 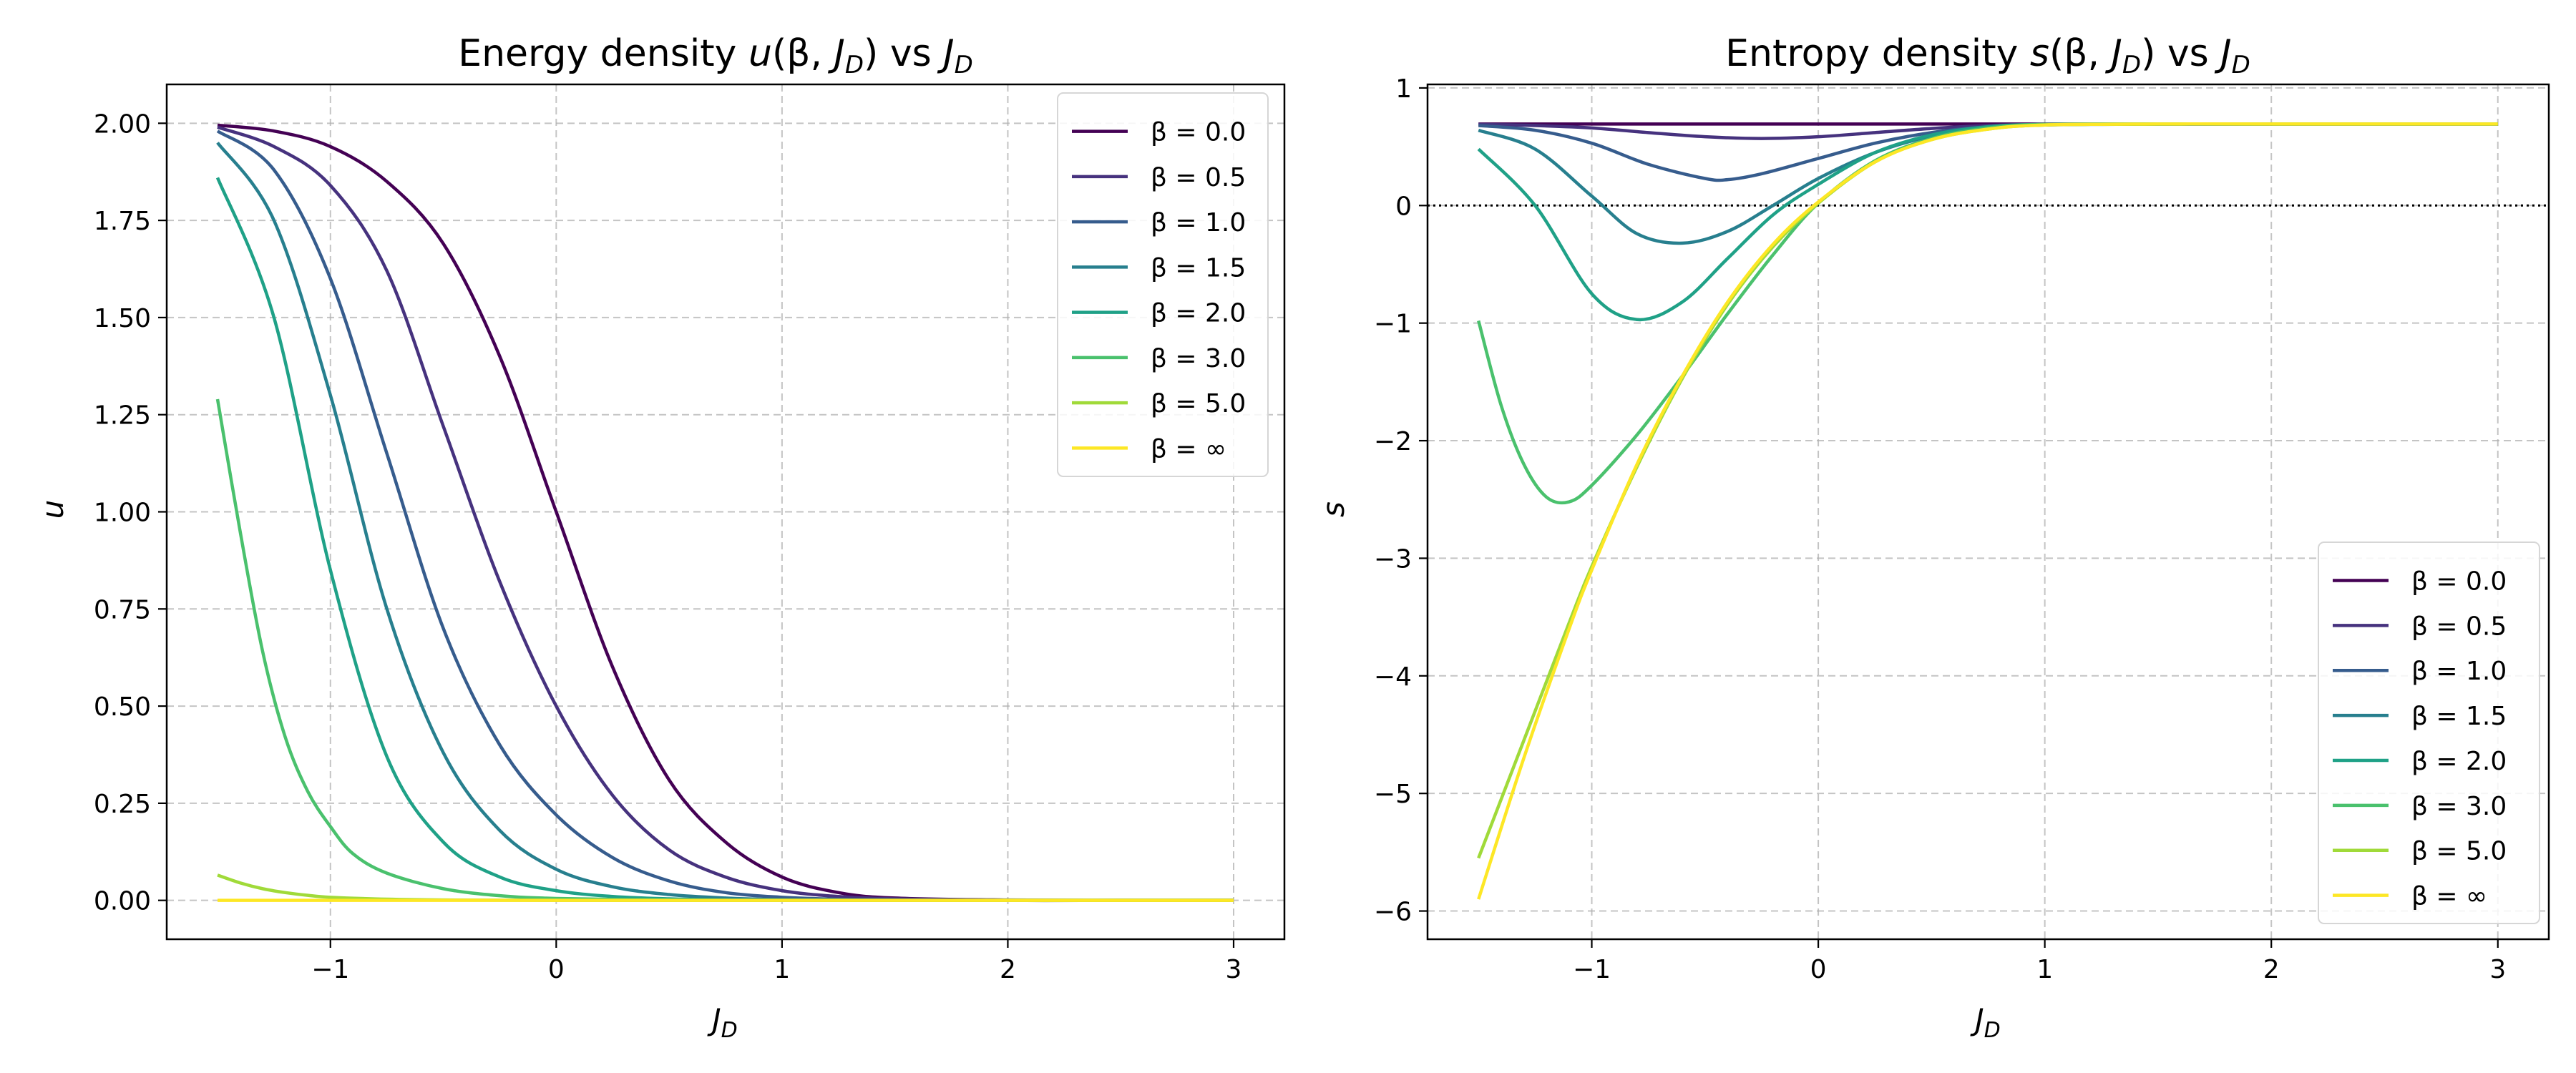 What do you see at coordinates (122, 124) in the screenshot?
I see `y-tick-label: 2.00` at bounding box center [122, 124].